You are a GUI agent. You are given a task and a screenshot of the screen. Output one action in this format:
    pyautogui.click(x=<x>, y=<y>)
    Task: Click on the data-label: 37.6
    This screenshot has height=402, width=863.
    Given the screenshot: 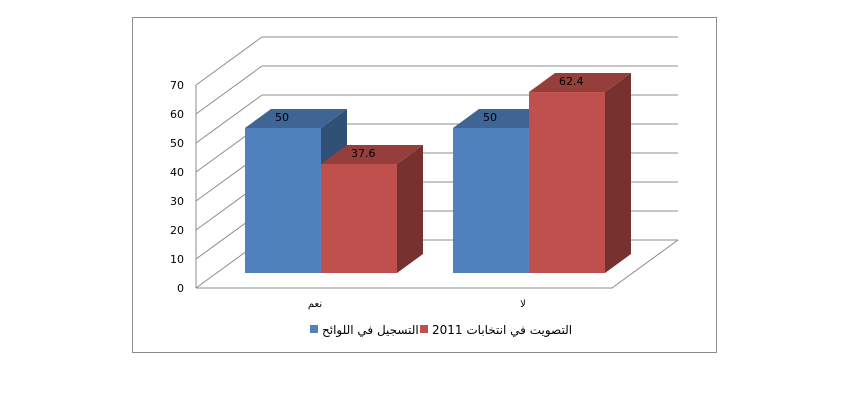 What is the action you would take?
    pyautogui.click(x=363, y=153)
    